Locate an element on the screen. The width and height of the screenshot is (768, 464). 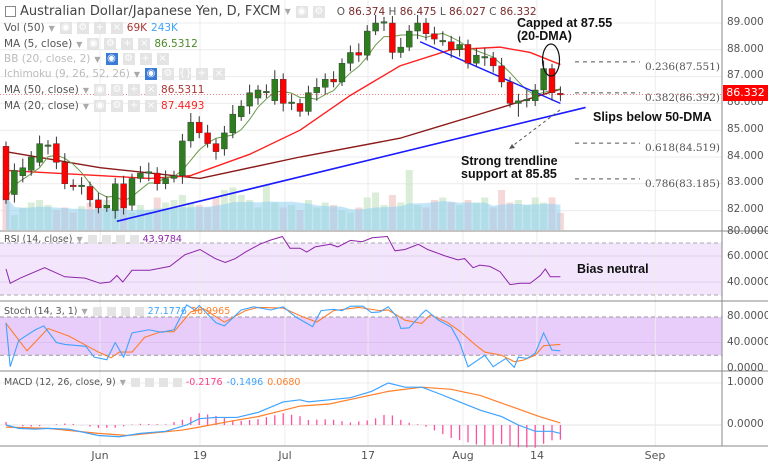
annotation-capped: Capped at 87.55 (20-DMA) is located at coordinates (565, 29).